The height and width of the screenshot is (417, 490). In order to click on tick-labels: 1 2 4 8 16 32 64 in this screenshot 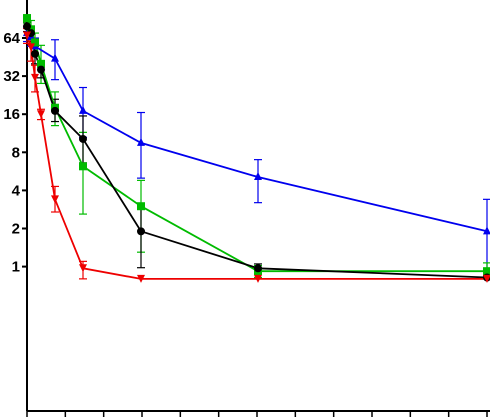, I will do `click(11, 153)`.